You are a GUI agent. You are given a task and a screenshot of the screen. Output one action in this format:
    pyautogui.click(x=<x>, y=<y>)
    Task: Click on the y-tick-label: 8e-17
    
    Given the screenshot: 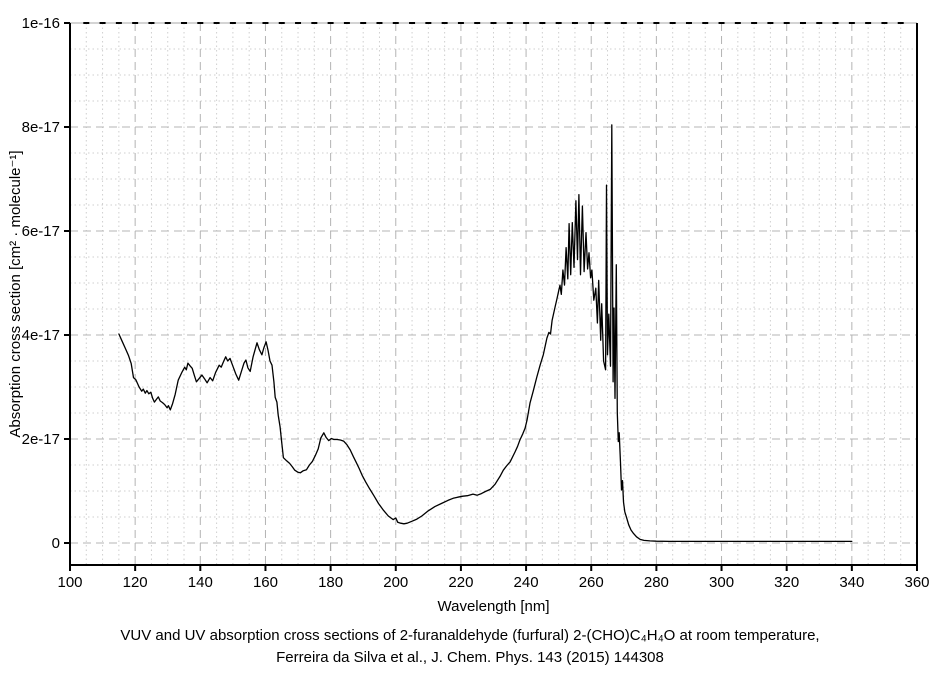 What is the action you would take?
    pyautogui.click(x=41, y=127)
    